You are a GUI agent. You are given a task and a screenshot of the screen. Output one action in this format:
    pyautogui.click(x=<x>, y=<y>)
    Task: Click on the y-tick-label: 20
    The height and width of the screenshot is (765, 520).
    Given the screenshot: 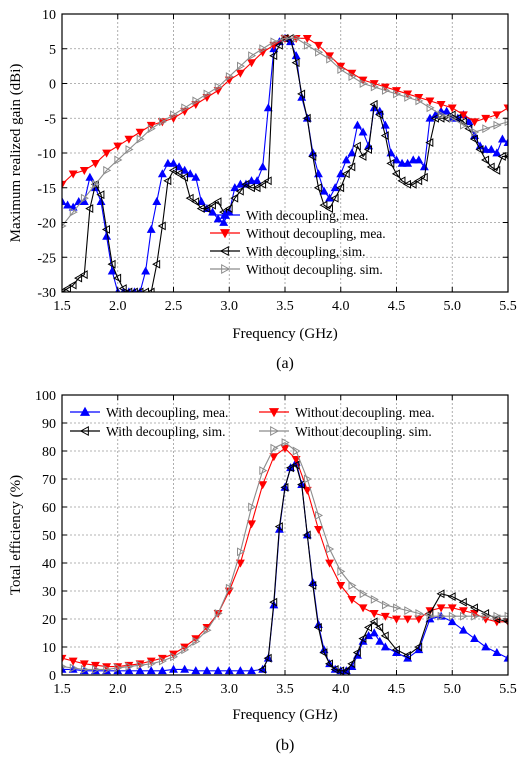 What is the action you would take?
    pyautogui.click(x=49, y=620)
    